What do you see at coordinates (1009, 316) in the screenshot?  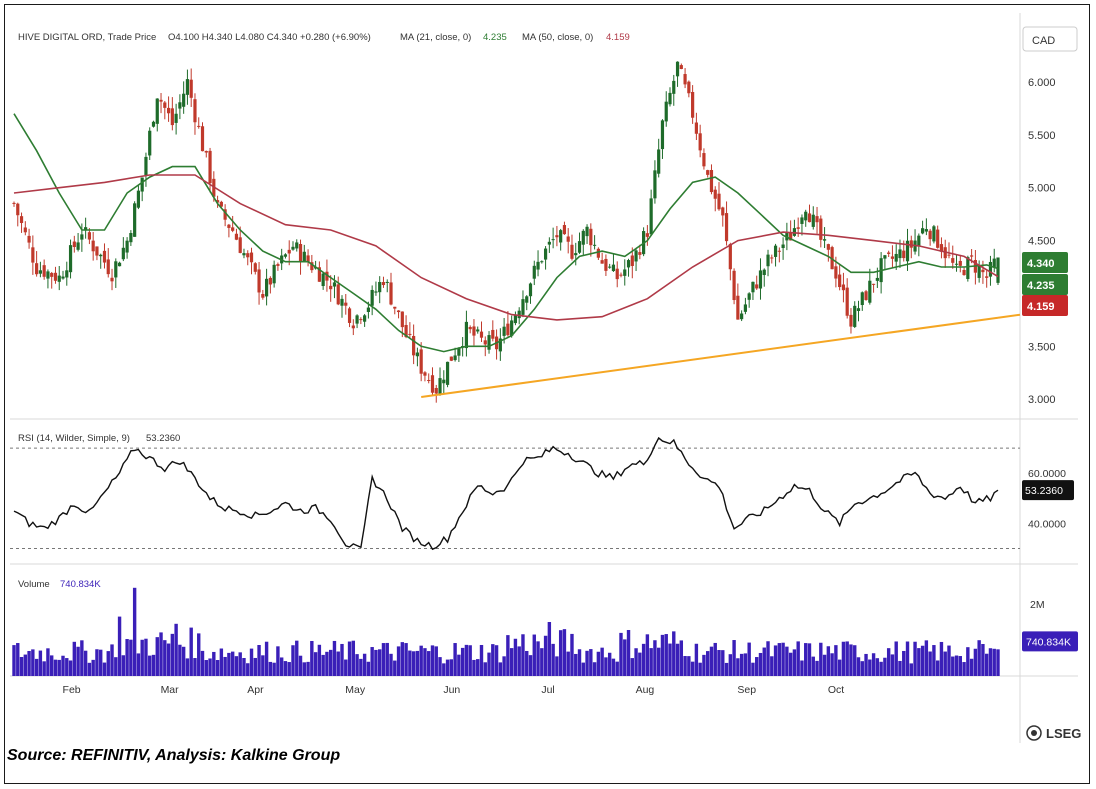 I see `support-trendline-extension` at bounding box center [1009, 316].